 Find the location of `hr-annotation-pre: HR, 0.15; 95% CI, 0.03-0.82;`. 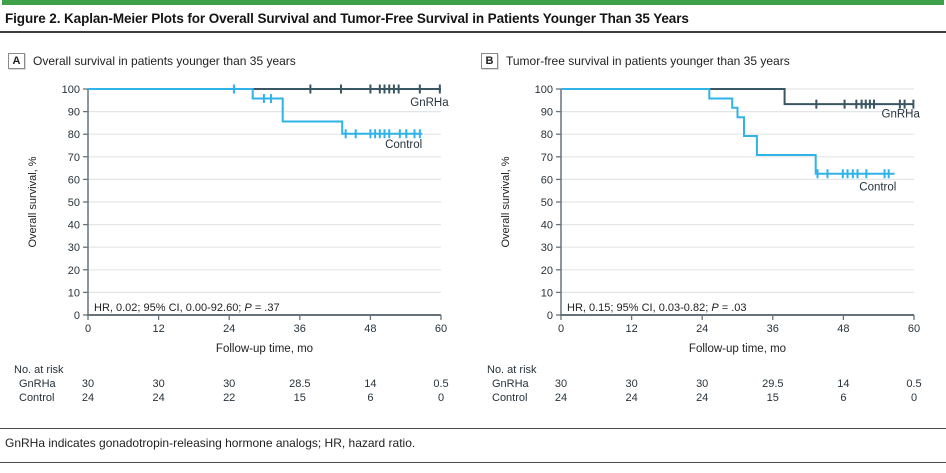

hr-annotation-pre: HR, 0.15; 95% CI, 0.03-0.82; is located at coordinates (639, 308).